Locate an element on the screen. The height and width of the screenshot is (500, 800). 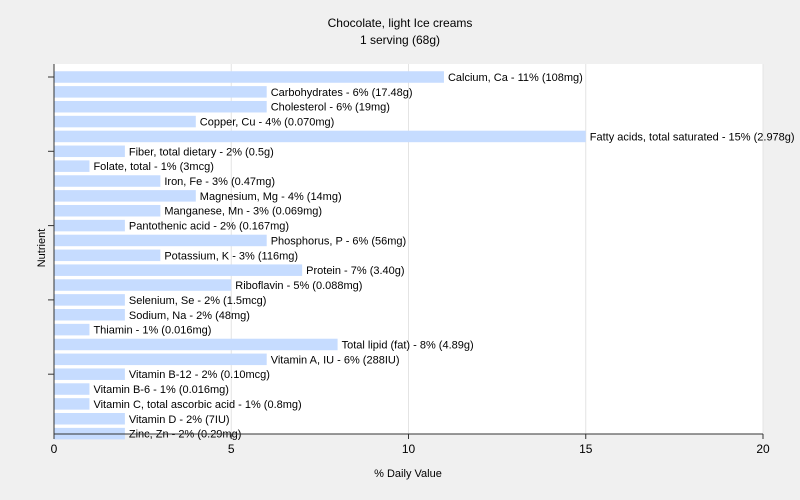
bar-label: Vitamin B-12 - 2% (0.10mcg) is located at coordinates (199, 375).